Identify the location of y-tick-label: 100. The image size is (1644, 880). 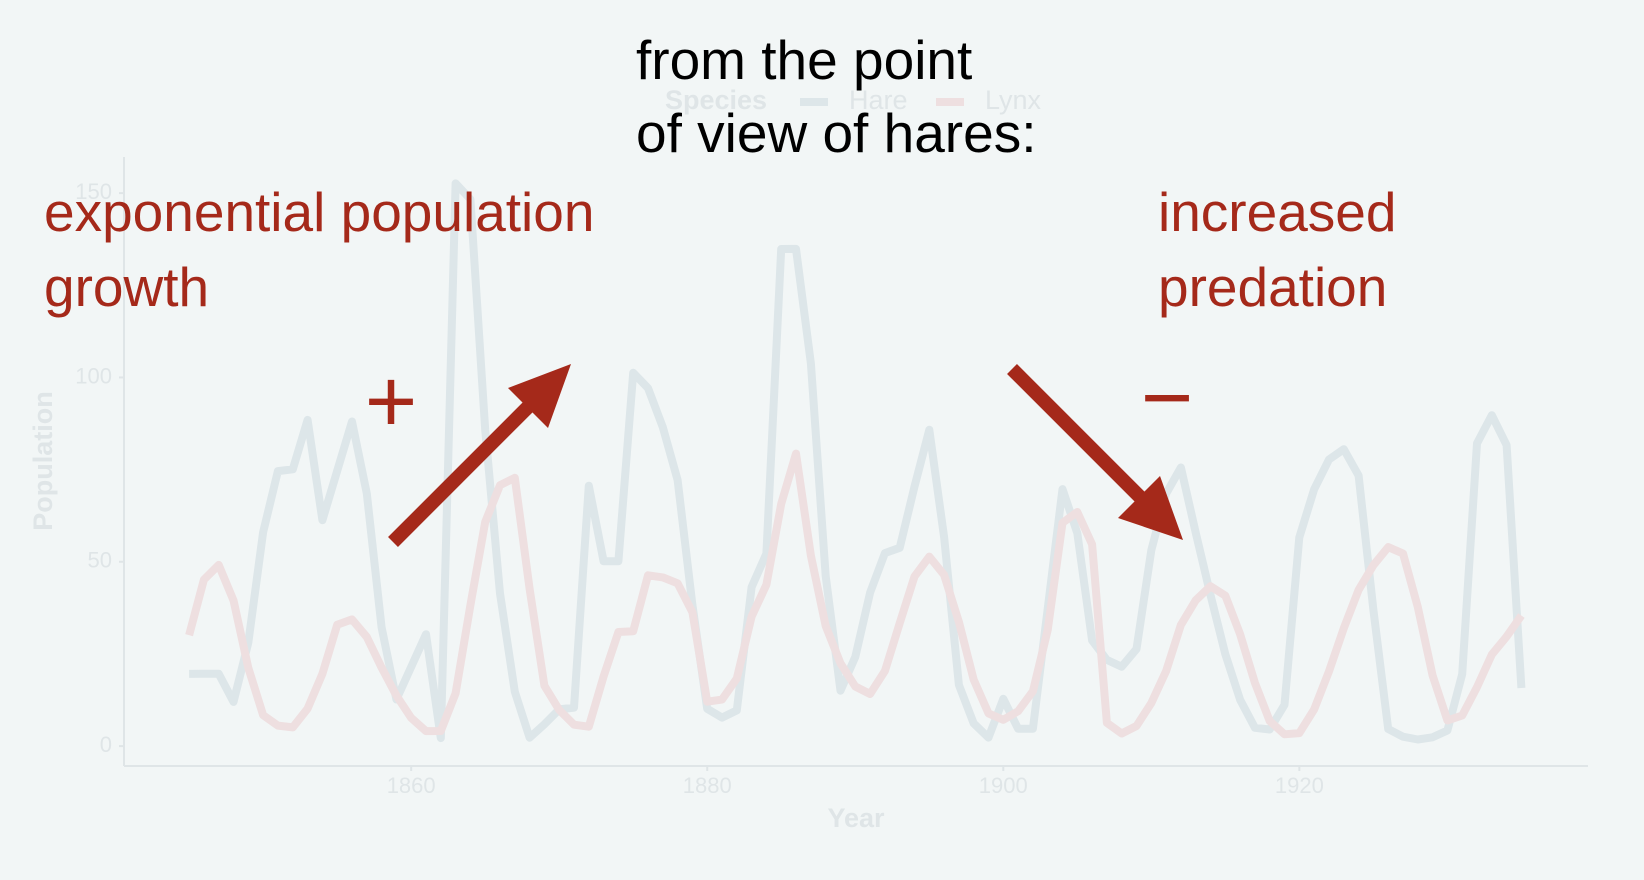
(93, 375).